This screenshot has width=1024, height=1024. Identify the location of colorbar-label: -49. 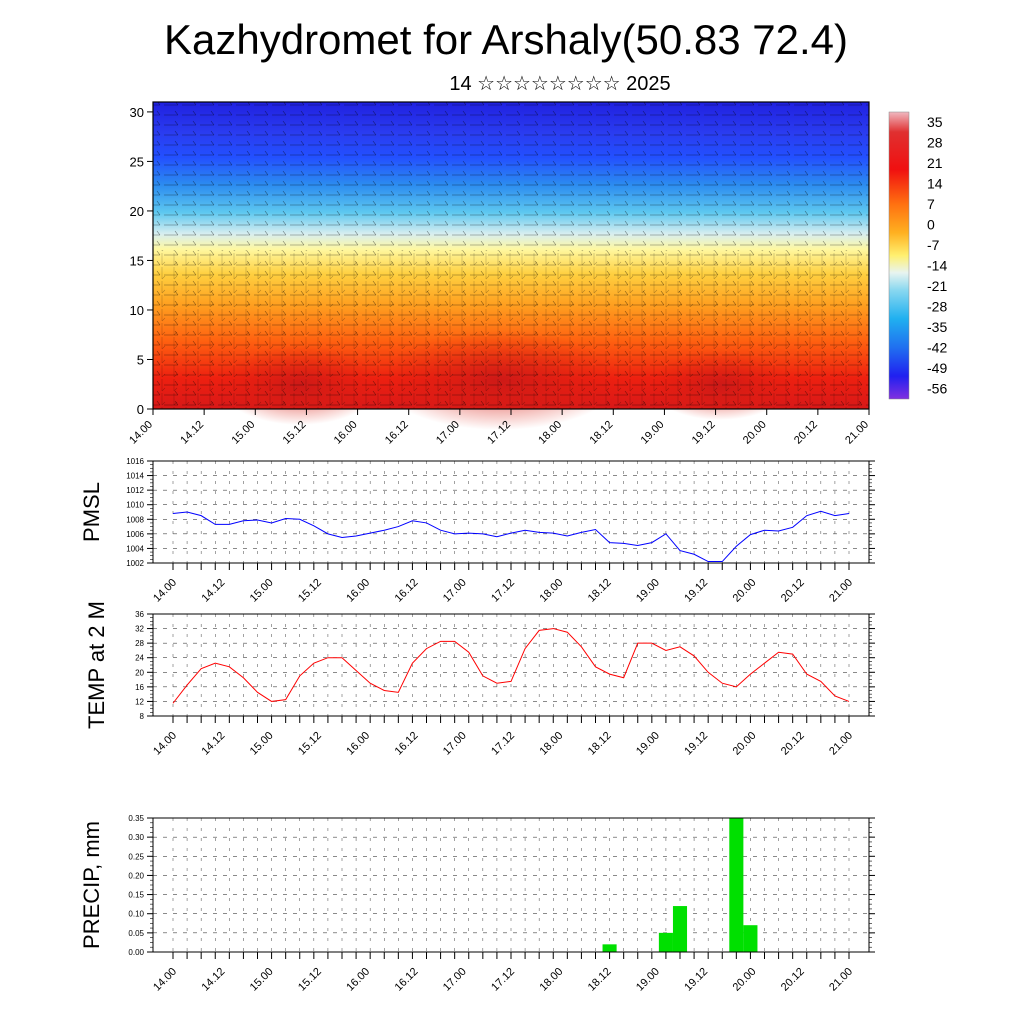
(937, 368).